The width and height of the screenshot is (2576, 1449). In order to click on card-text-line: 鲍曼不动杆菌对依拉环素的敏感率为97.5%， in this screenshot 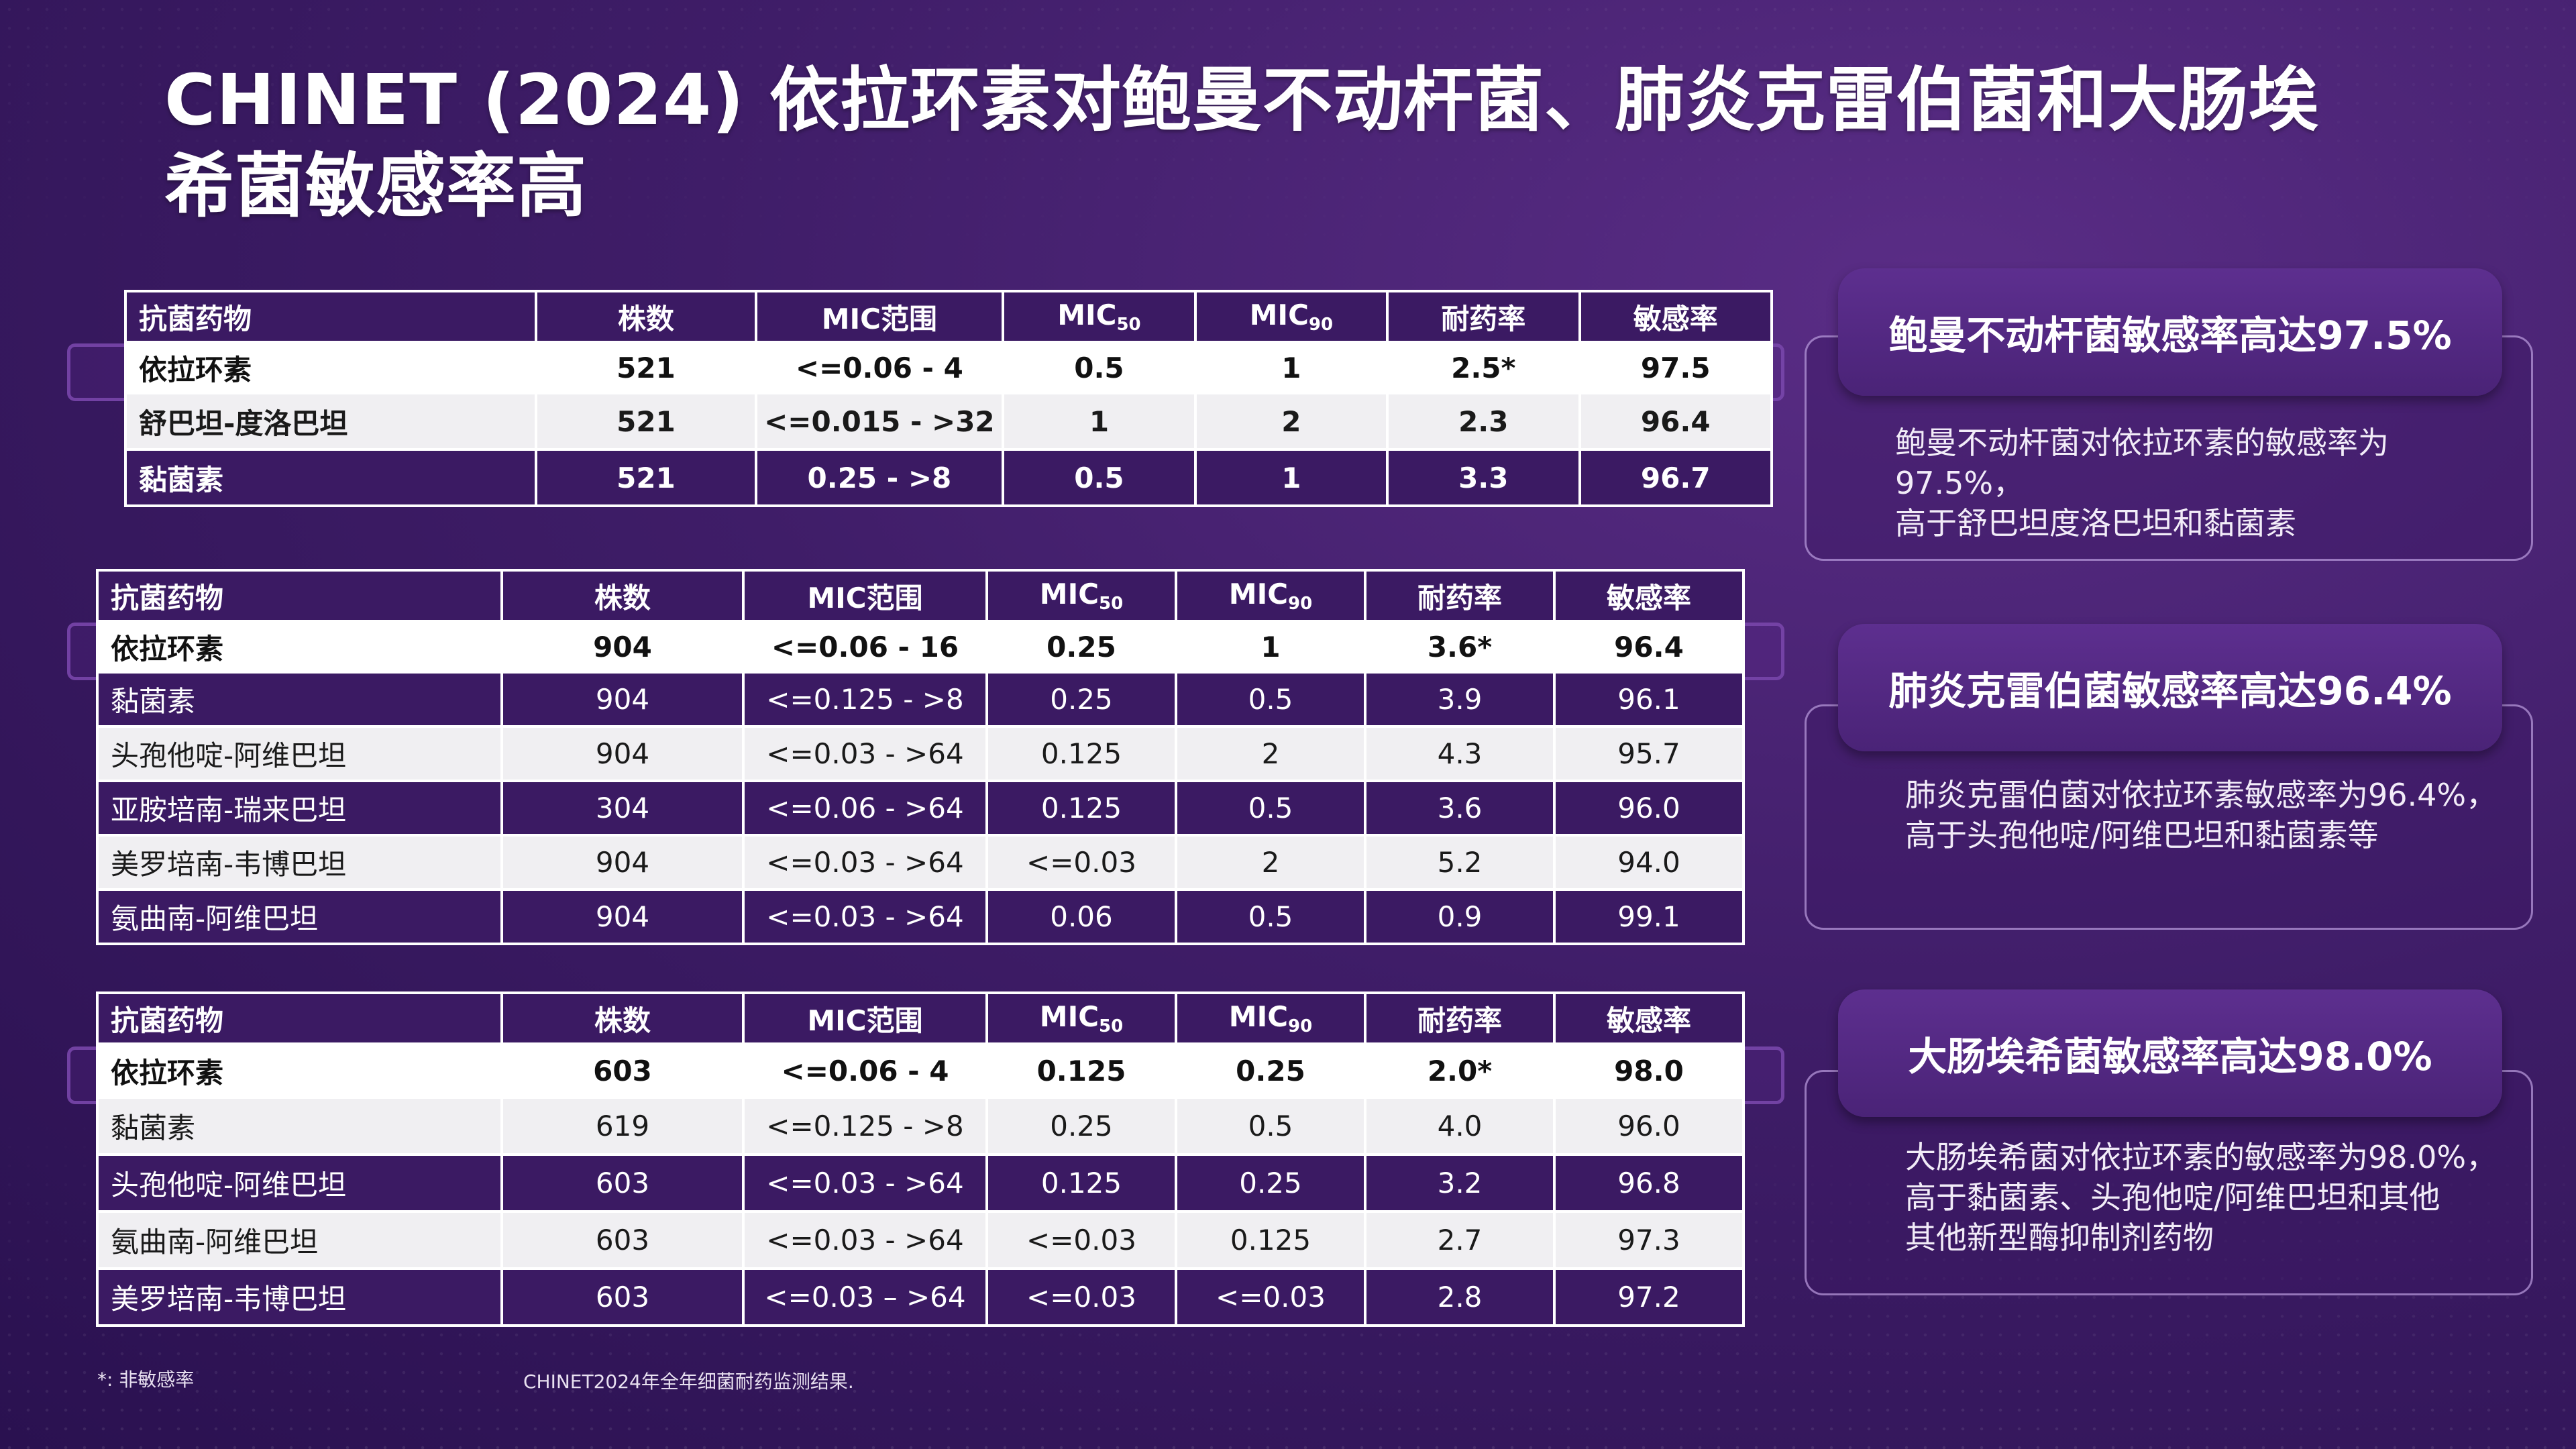, I will do `click(2142, 463)`.